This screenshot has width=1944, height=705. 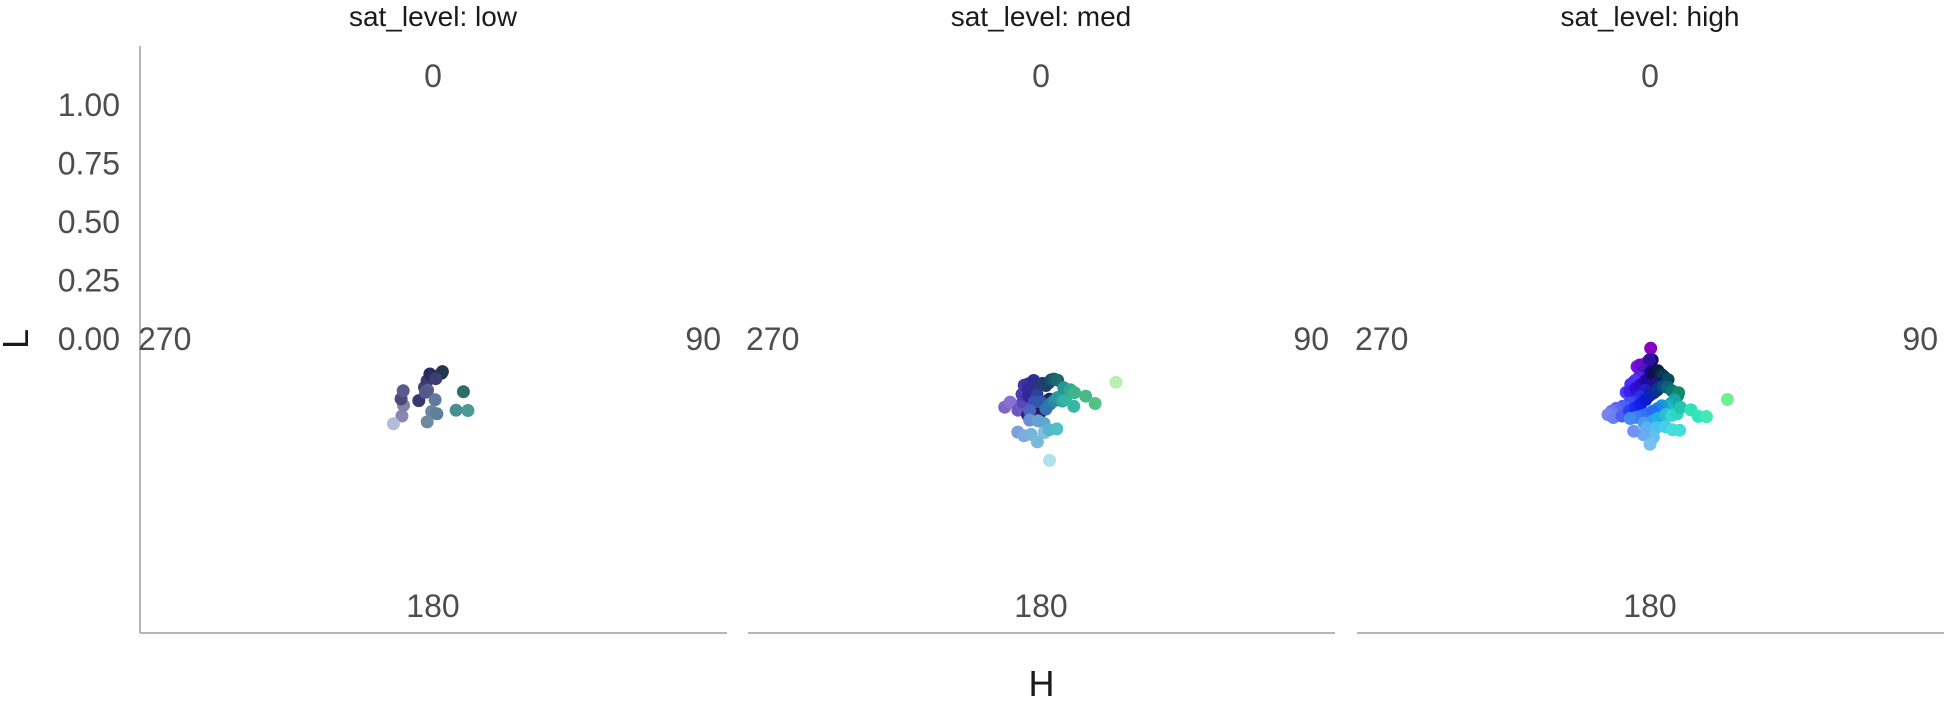 I want to click on y-tick-label: 0.00, so click(x=89, y=339).